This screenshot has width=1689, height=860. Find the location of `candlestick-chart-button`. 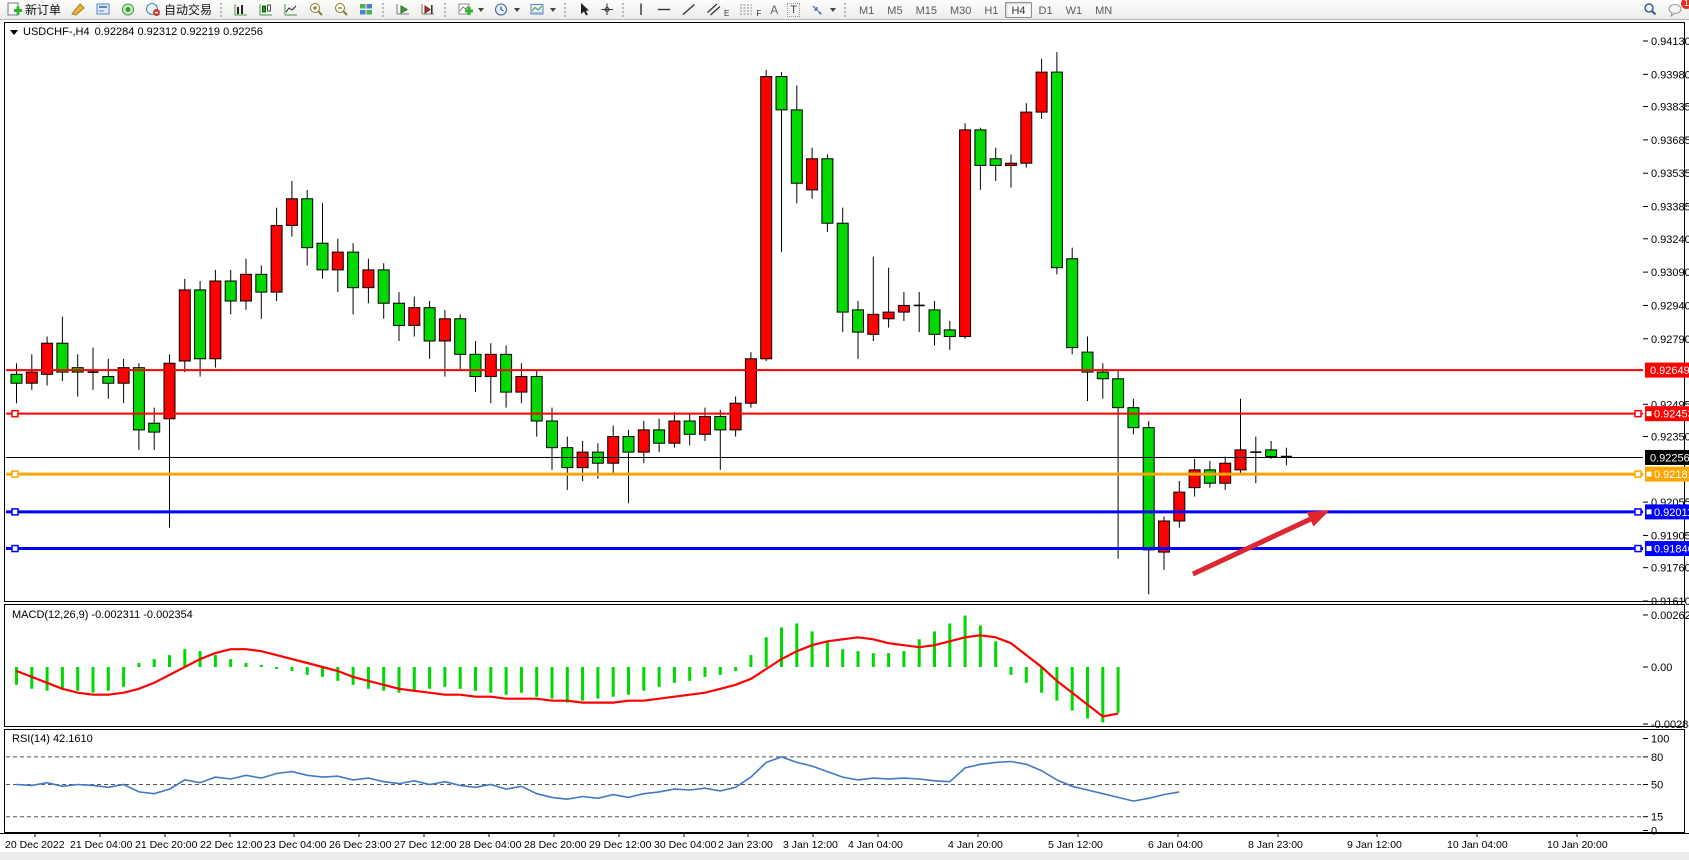

candlestick-chart-button is located at coordinates (266, 10).